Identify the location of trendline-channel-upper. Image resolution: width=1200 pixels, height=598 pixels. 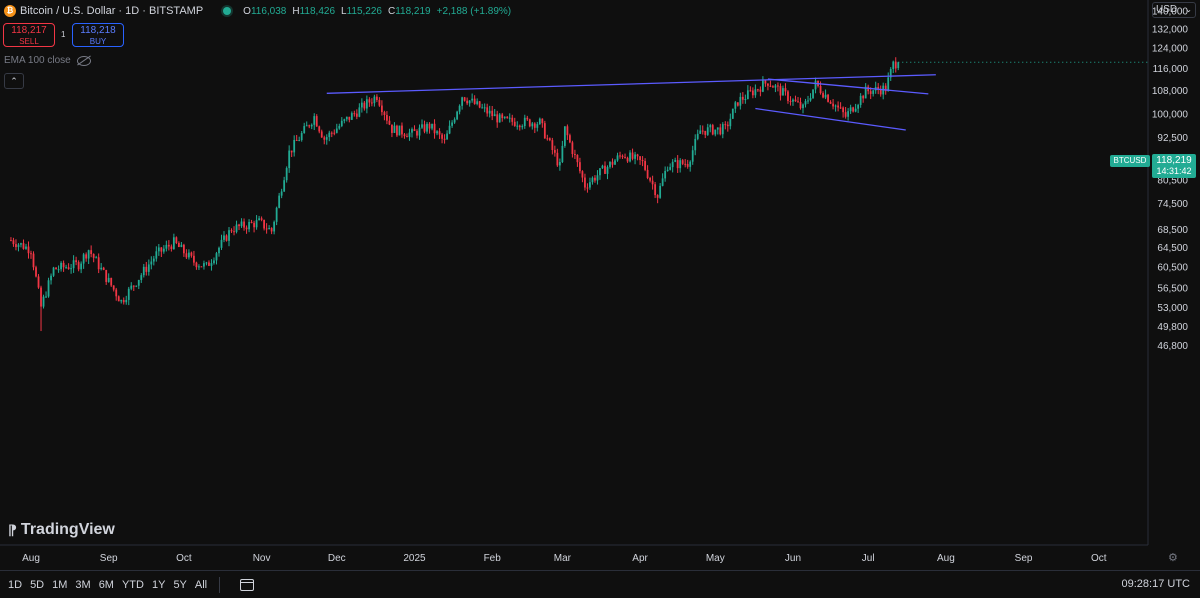
(848, 86).